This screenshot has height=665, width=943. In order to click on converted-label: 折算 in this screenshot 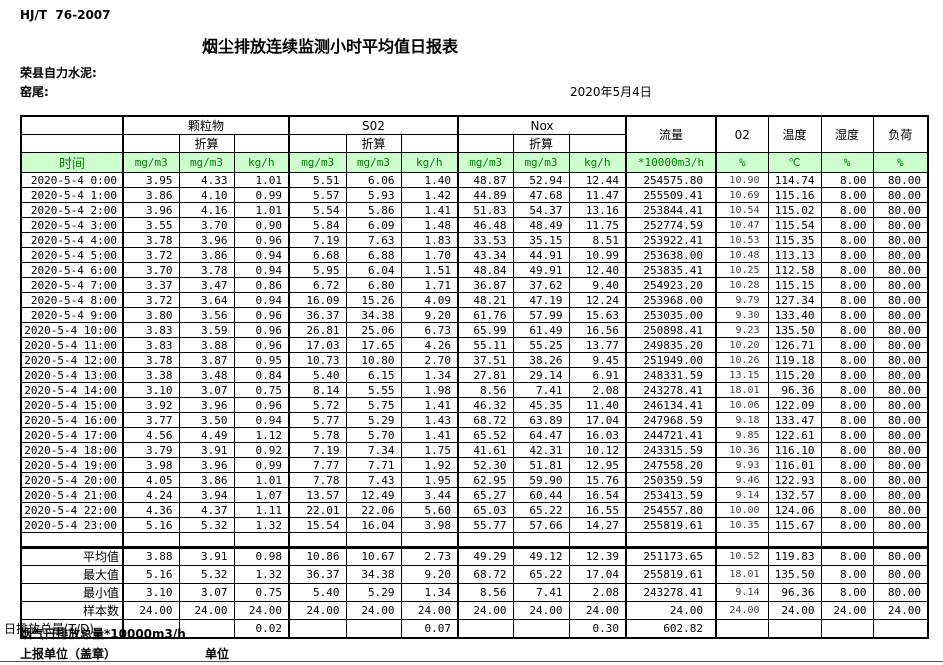, I will do `click(541, 143)`.